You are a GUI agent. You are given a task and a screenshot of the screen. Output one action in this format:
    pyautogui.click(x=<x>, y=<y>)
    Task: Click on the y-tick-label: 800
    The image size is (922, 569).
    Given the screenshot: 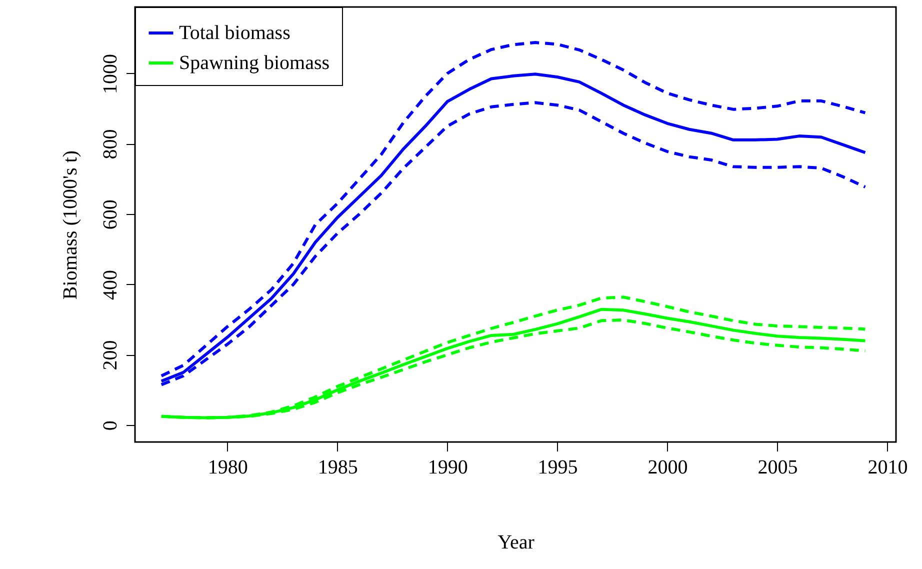 What is the action you would take?
    pyautogui.click(x=111, y=144)
    